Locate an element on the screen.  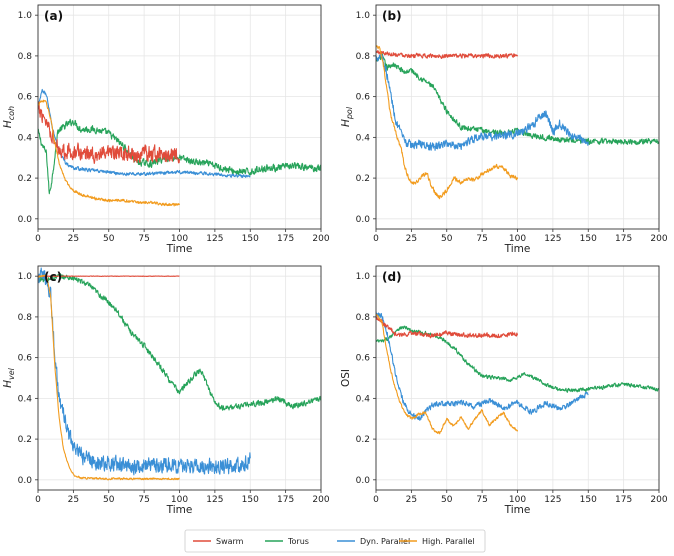
y-axis-label: Hcoh is located at coordinates (9, 117).